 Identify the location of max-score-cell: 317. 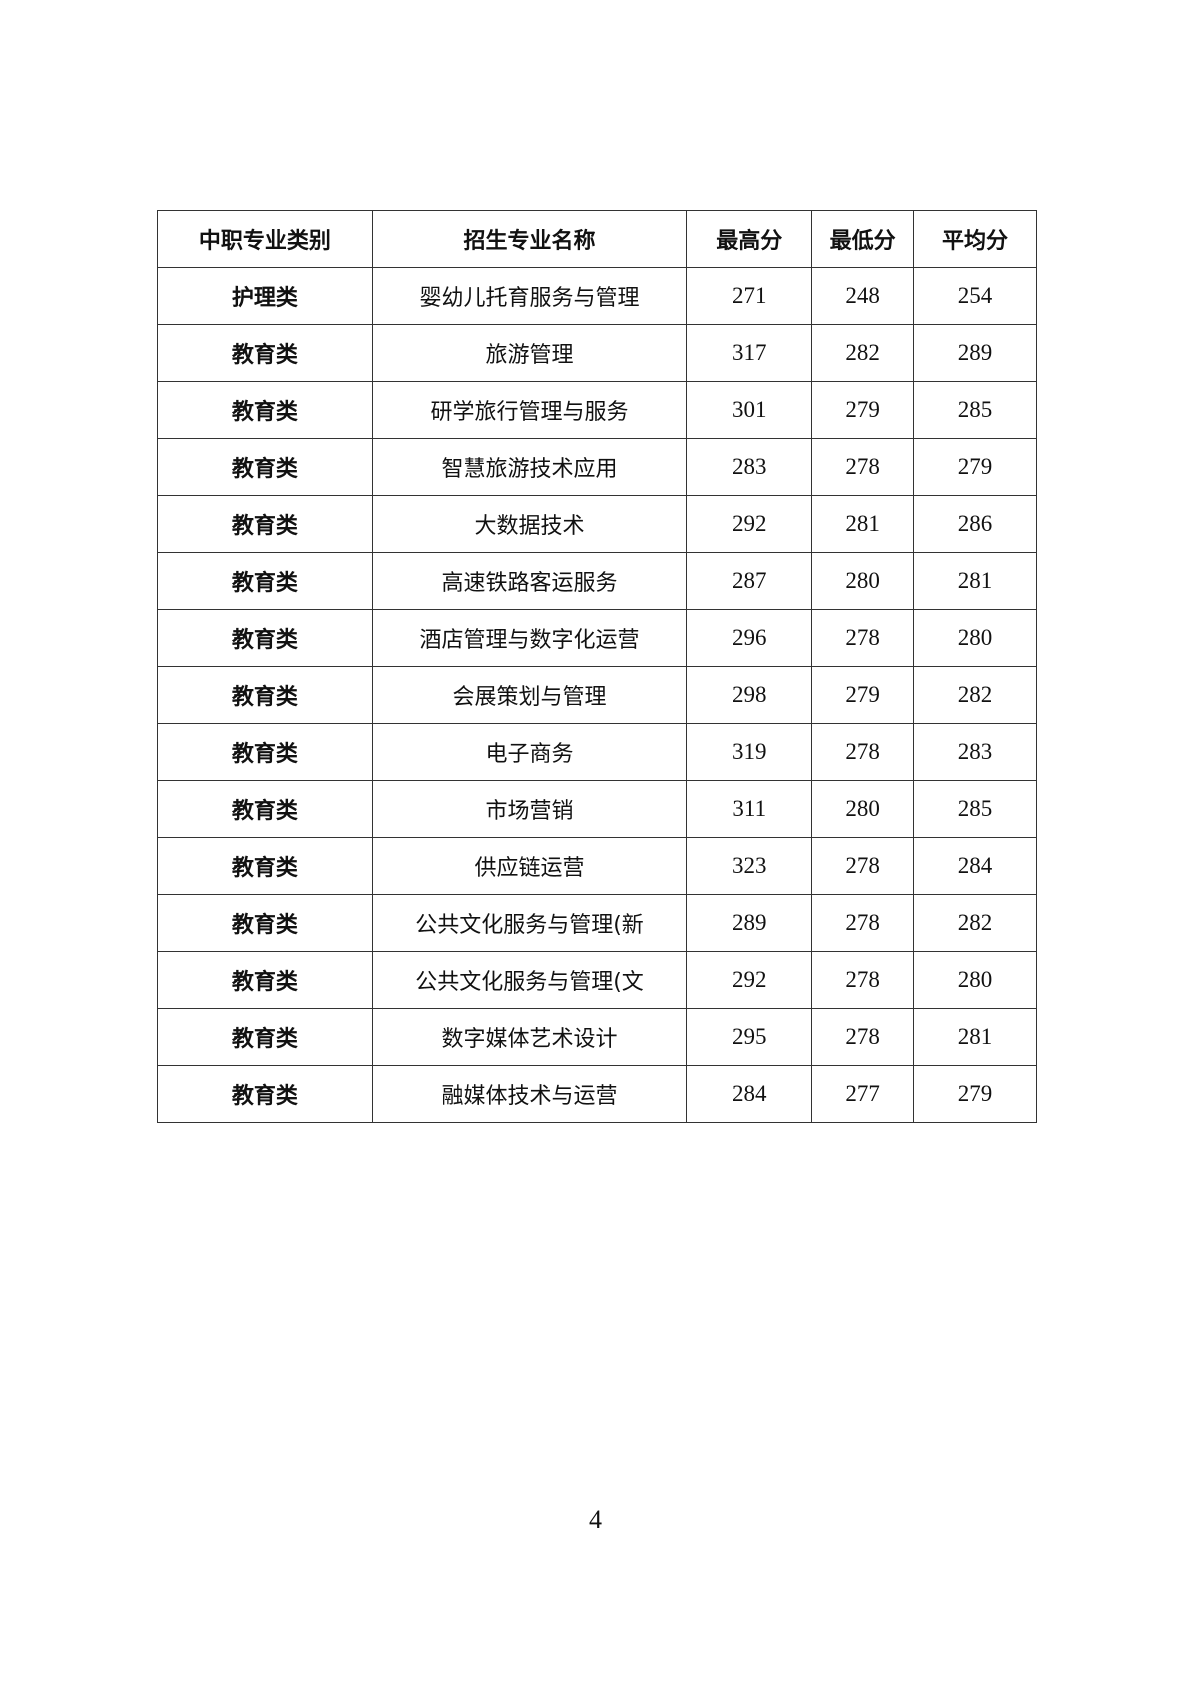
(749, 353).